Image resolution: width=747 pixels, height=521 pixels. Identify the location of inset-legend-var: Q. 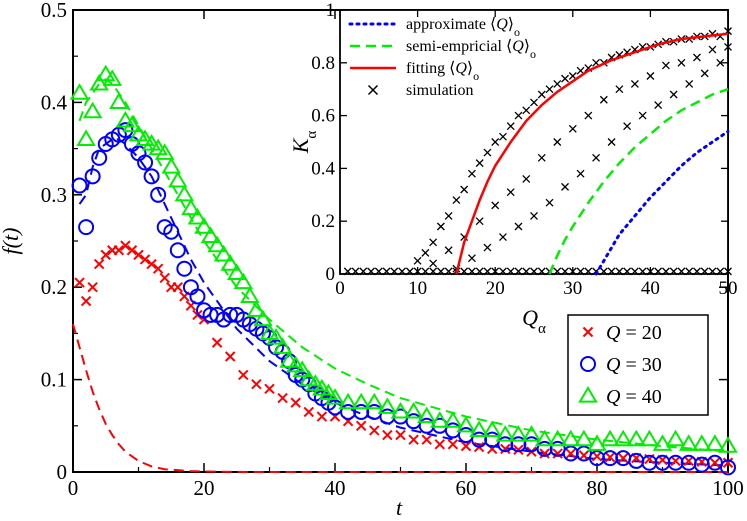
(518, 46).